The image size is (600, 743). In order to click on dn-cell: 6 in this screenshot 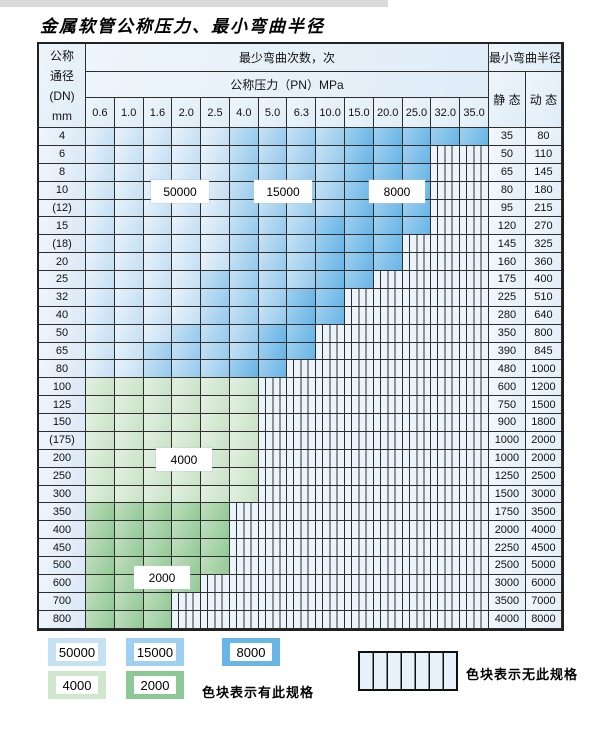, I will do `click(62, 154)`.